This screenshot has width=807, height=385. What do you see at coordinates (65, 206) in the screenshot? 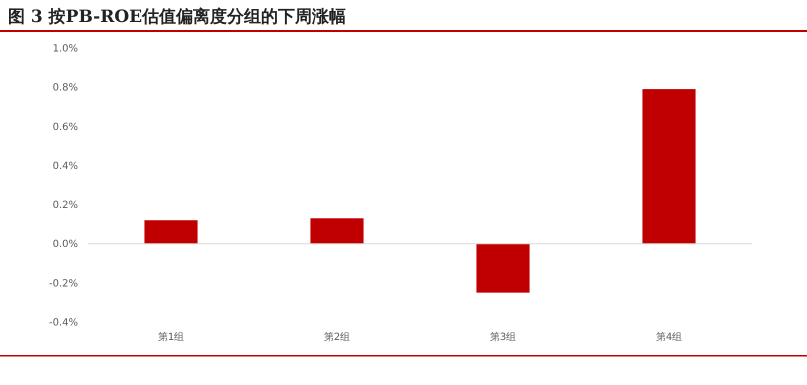
I see `y-tick-label: 0.2%` at bounding box center [65, 206].